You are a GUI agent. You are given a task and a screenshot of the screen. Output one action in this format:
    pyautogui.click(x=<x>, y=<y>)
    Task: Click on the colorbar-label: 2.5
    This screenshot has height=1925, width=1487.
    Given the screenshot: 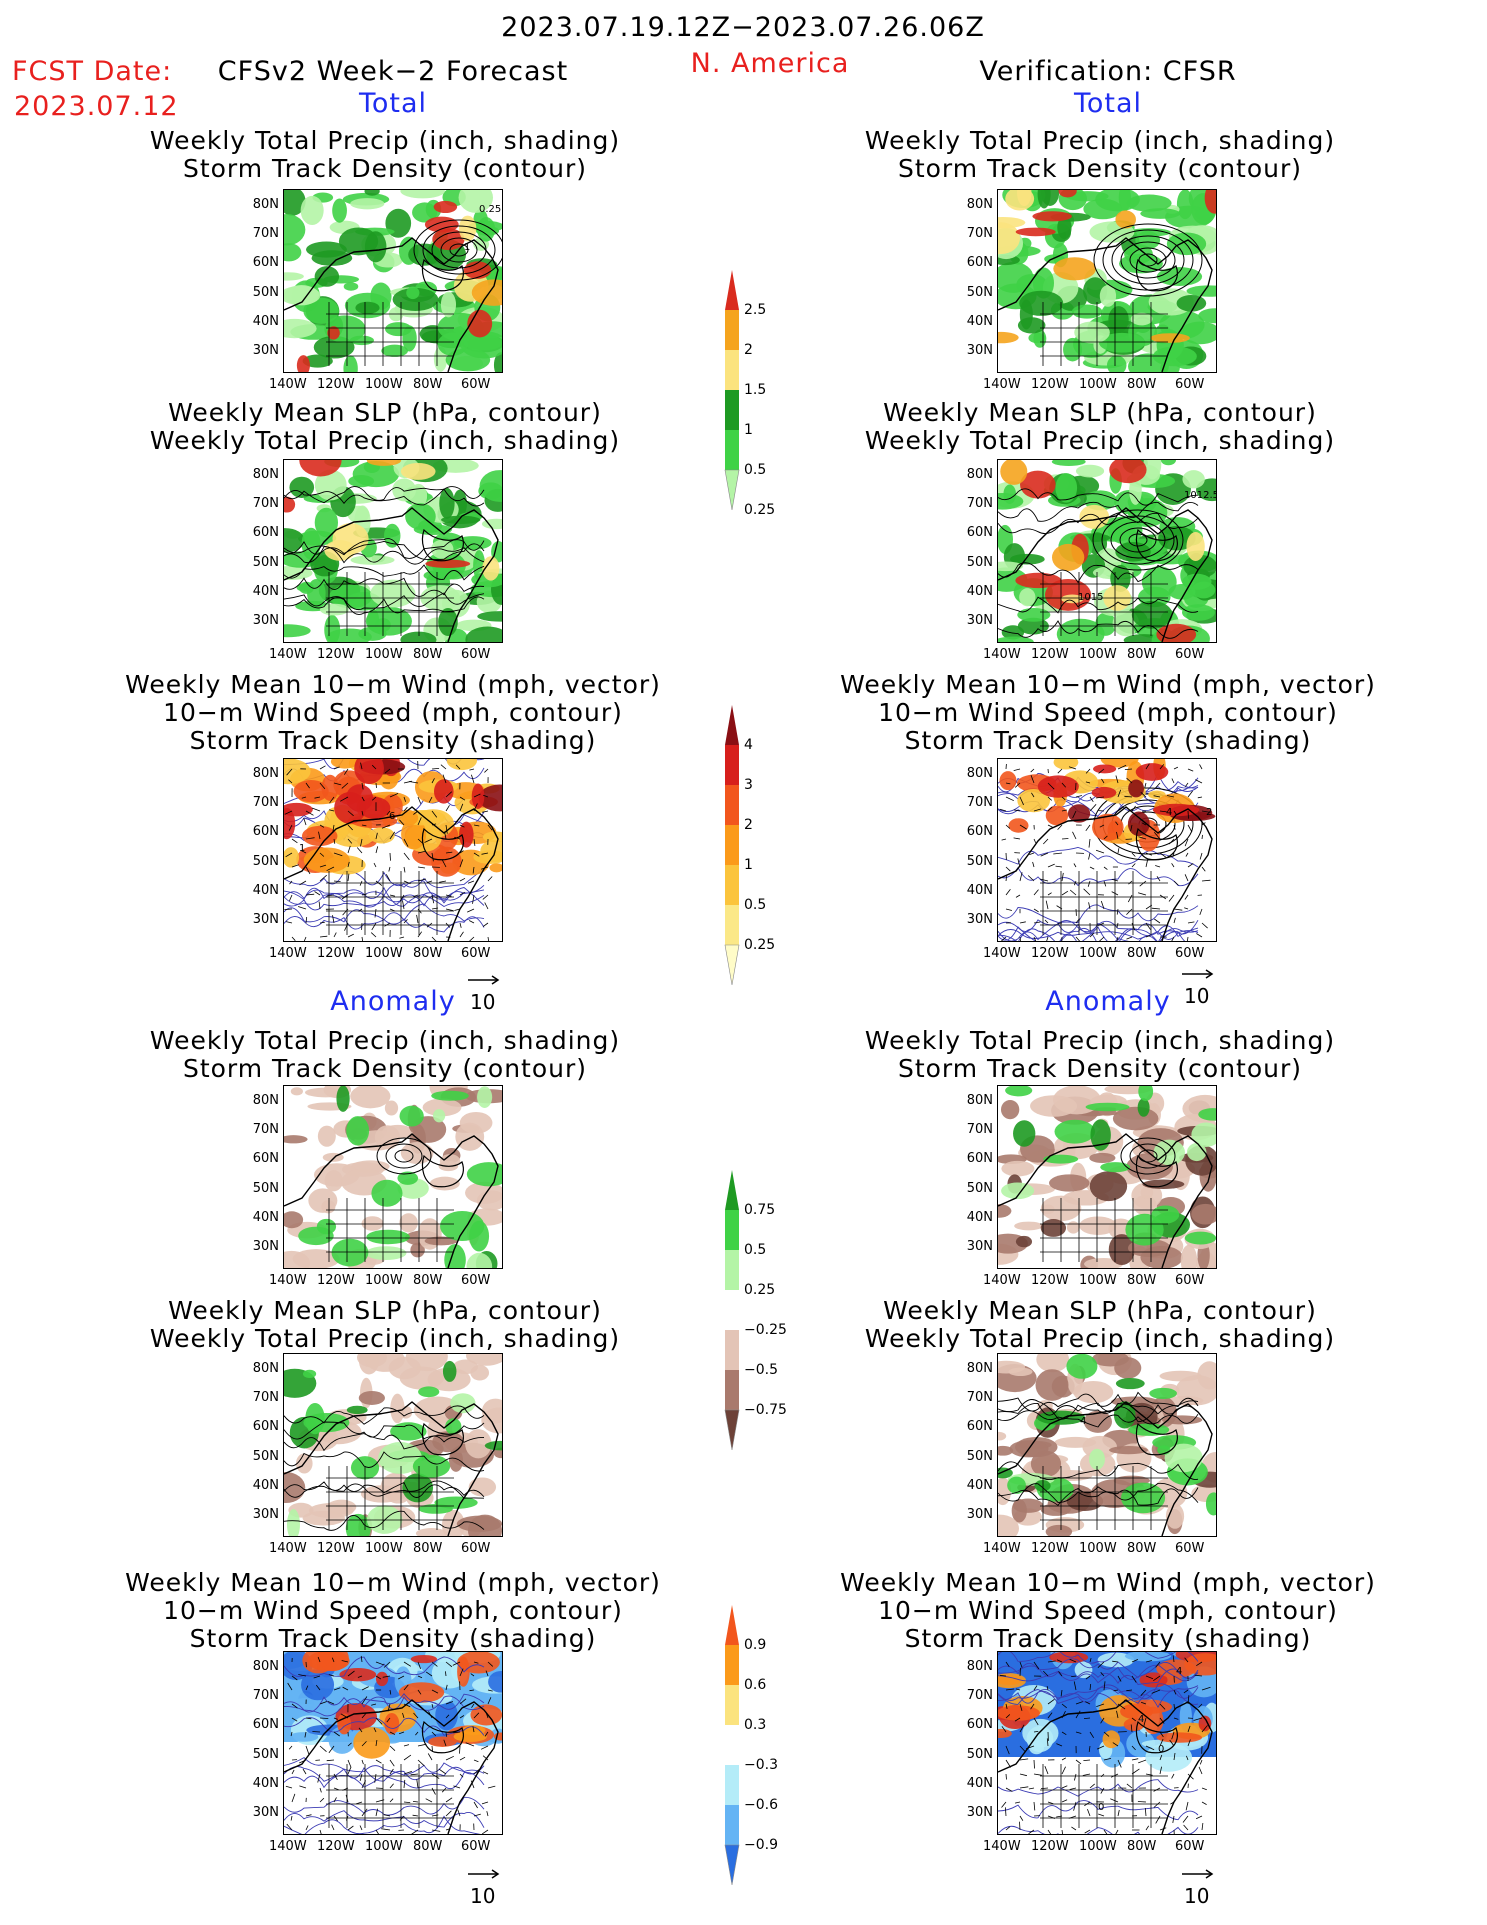 What is the action you would take?
    pyautogui.click(x=755, y=310)
    